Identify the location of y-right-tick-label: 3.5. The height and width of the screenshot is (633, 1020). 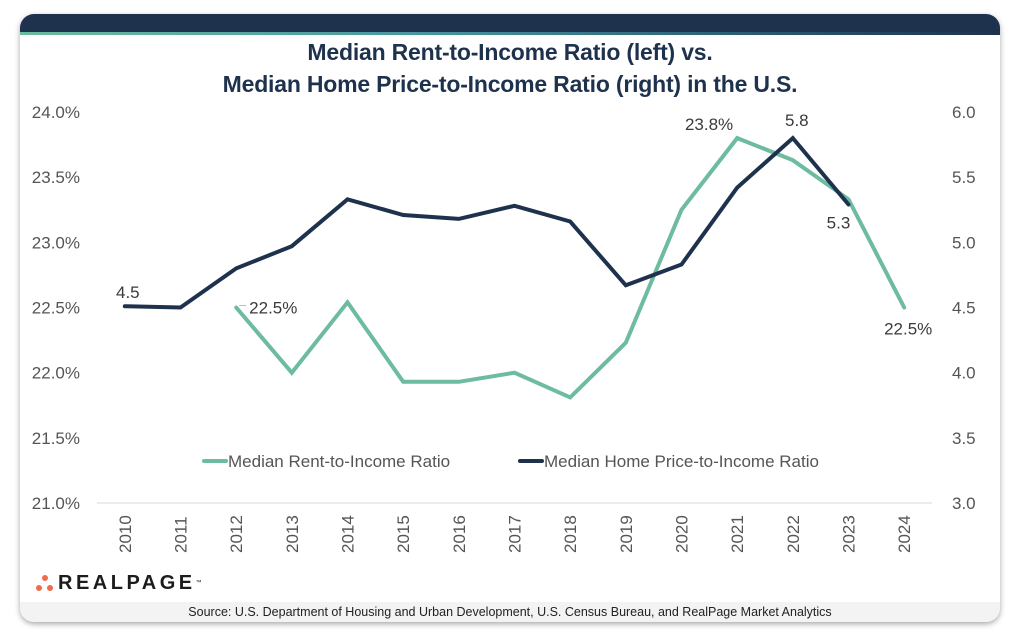
(964, 438).